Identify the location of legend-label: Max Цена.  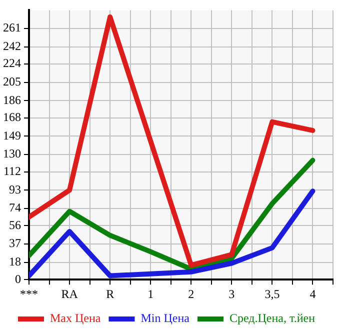
(76, 318).